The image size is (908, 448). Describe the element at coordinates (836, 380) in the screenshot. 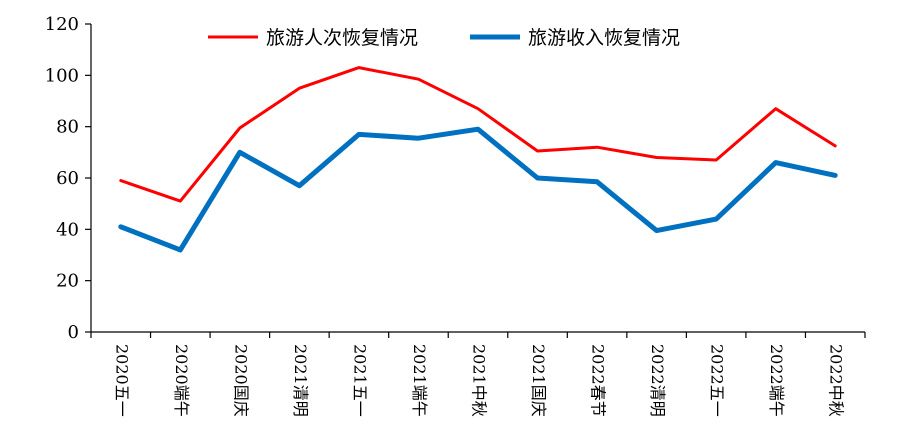

I see `x-tick-label: 2022中秋` at that location.